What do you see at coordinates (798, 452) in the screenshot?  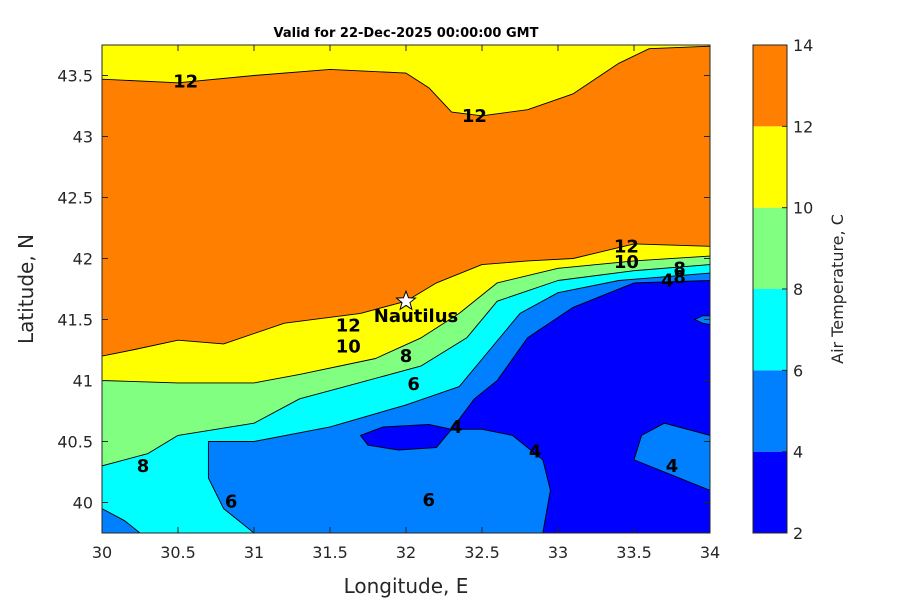 I see `colorbar-tick-label: 4` at bounding box center [798, 452].